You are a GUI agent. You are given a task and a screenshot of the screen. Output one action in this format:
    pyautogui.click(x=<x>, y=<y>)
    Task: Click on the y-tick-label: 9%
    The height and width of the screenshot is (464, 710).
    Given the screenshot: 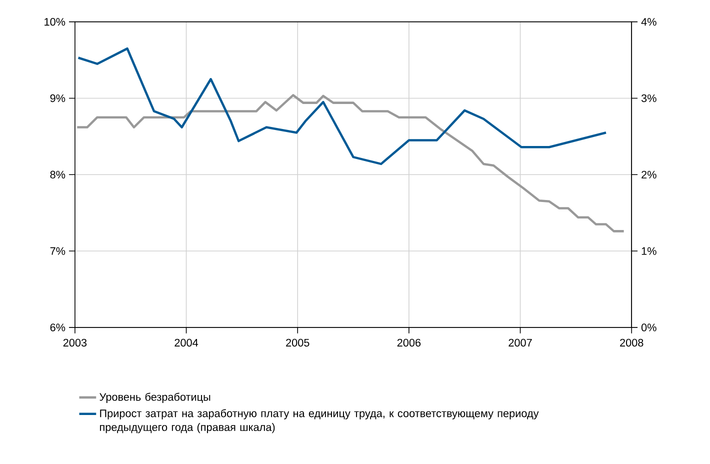 What is the action you would take?
    pyautogui.click(x=58, y=98)
    